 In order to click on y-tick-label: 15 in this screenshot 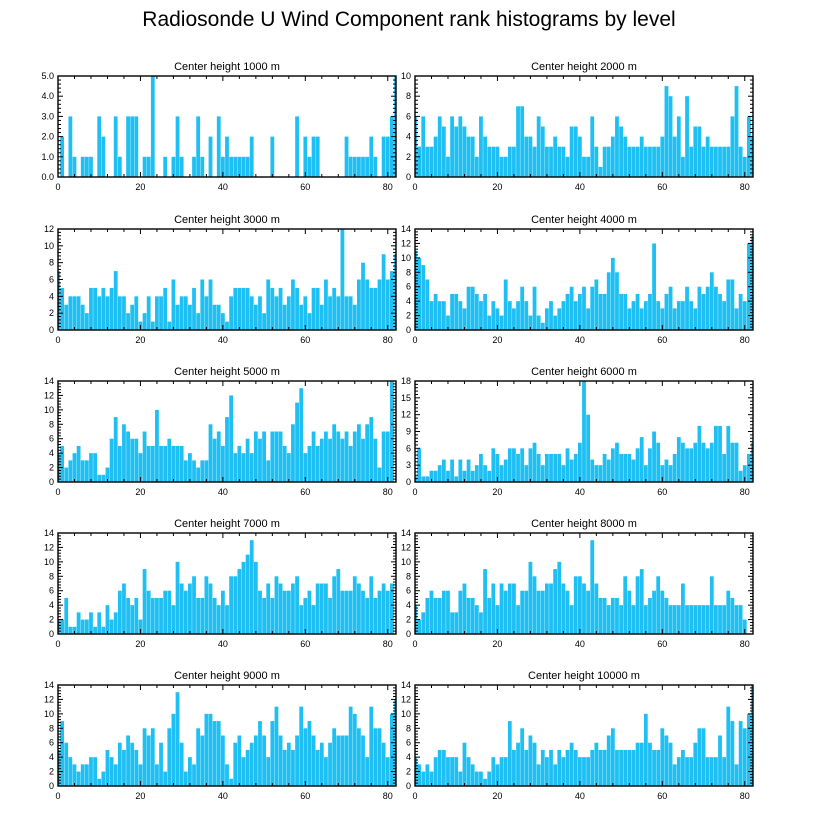, I will do `click(406, 398)`.